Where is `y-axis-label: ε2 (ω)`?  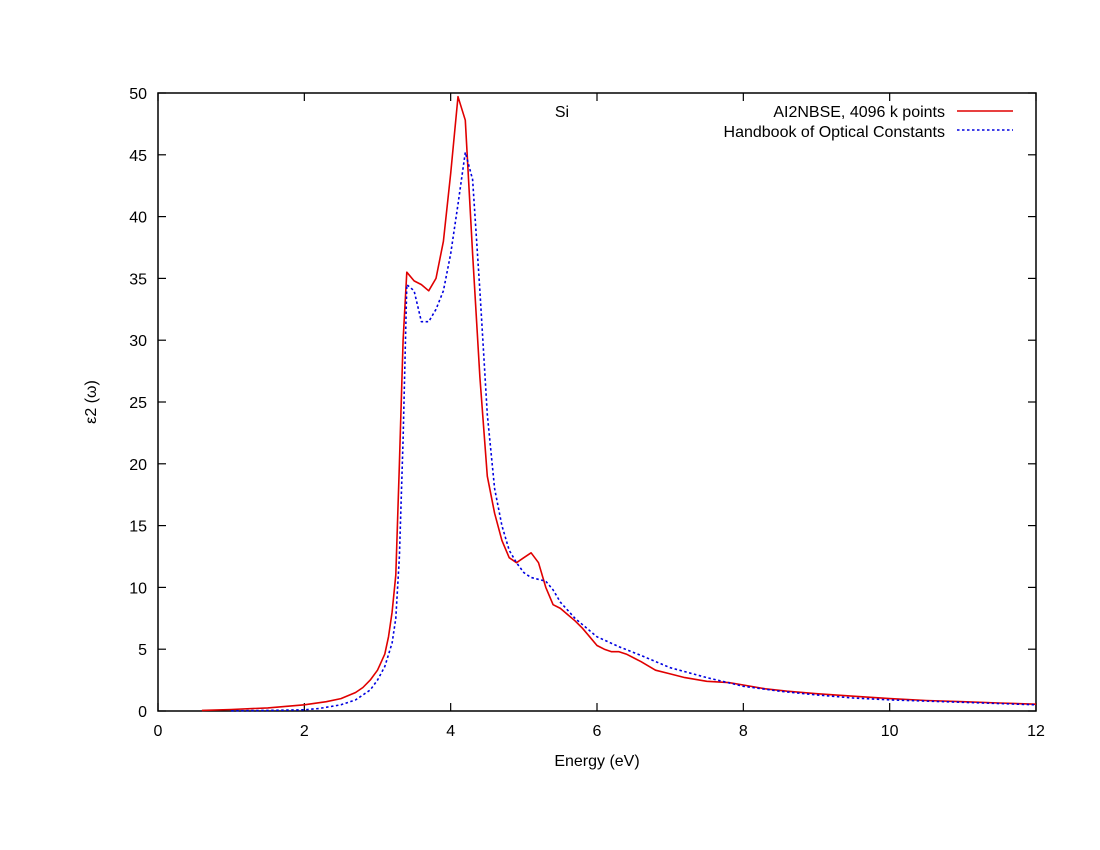
y-axis-label: ε2 (ω) is located at coordinates (91, 402).